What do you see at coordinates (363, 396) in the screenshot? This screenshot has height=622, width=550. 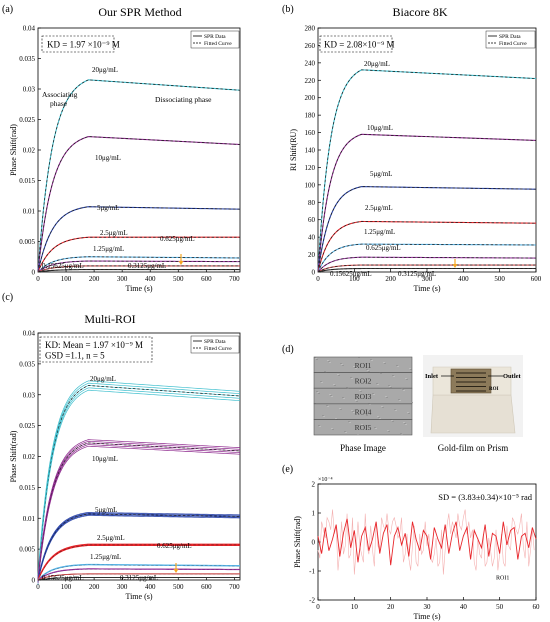 I see `roi-label-3: ROI3` at bounding box center [363, 396].